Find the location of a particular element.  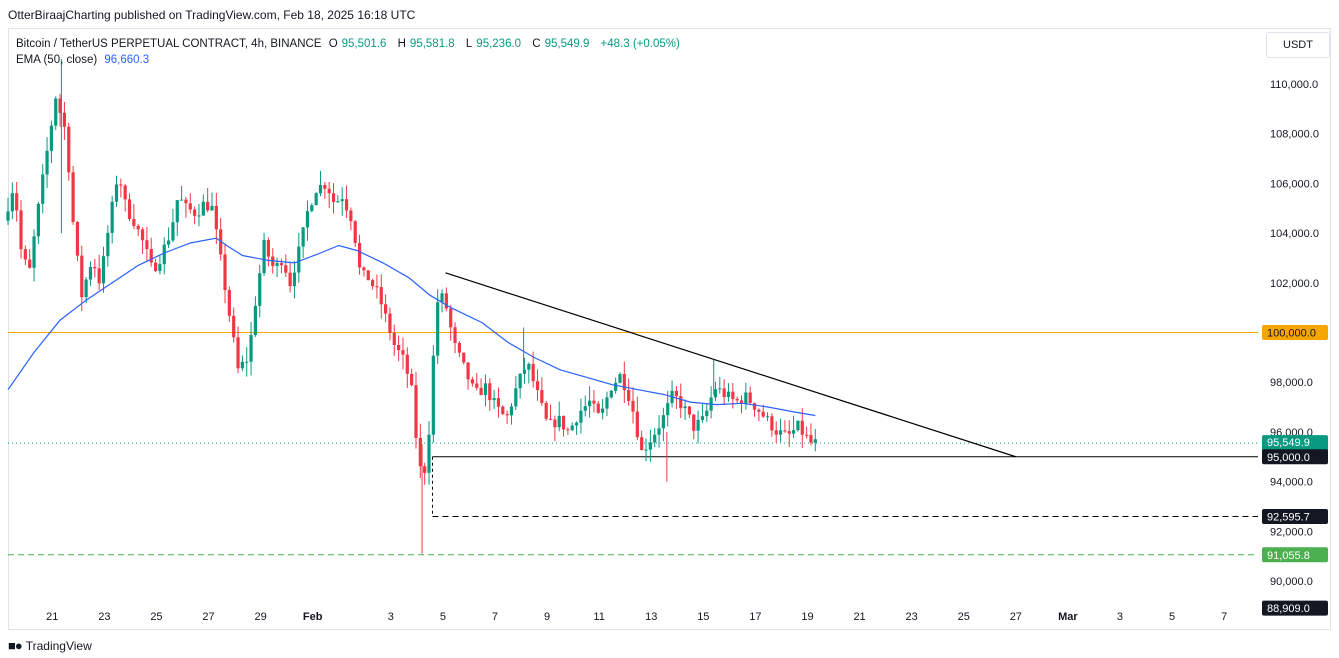

level-91055-tag-bg is located at coordinates (1295, 555).